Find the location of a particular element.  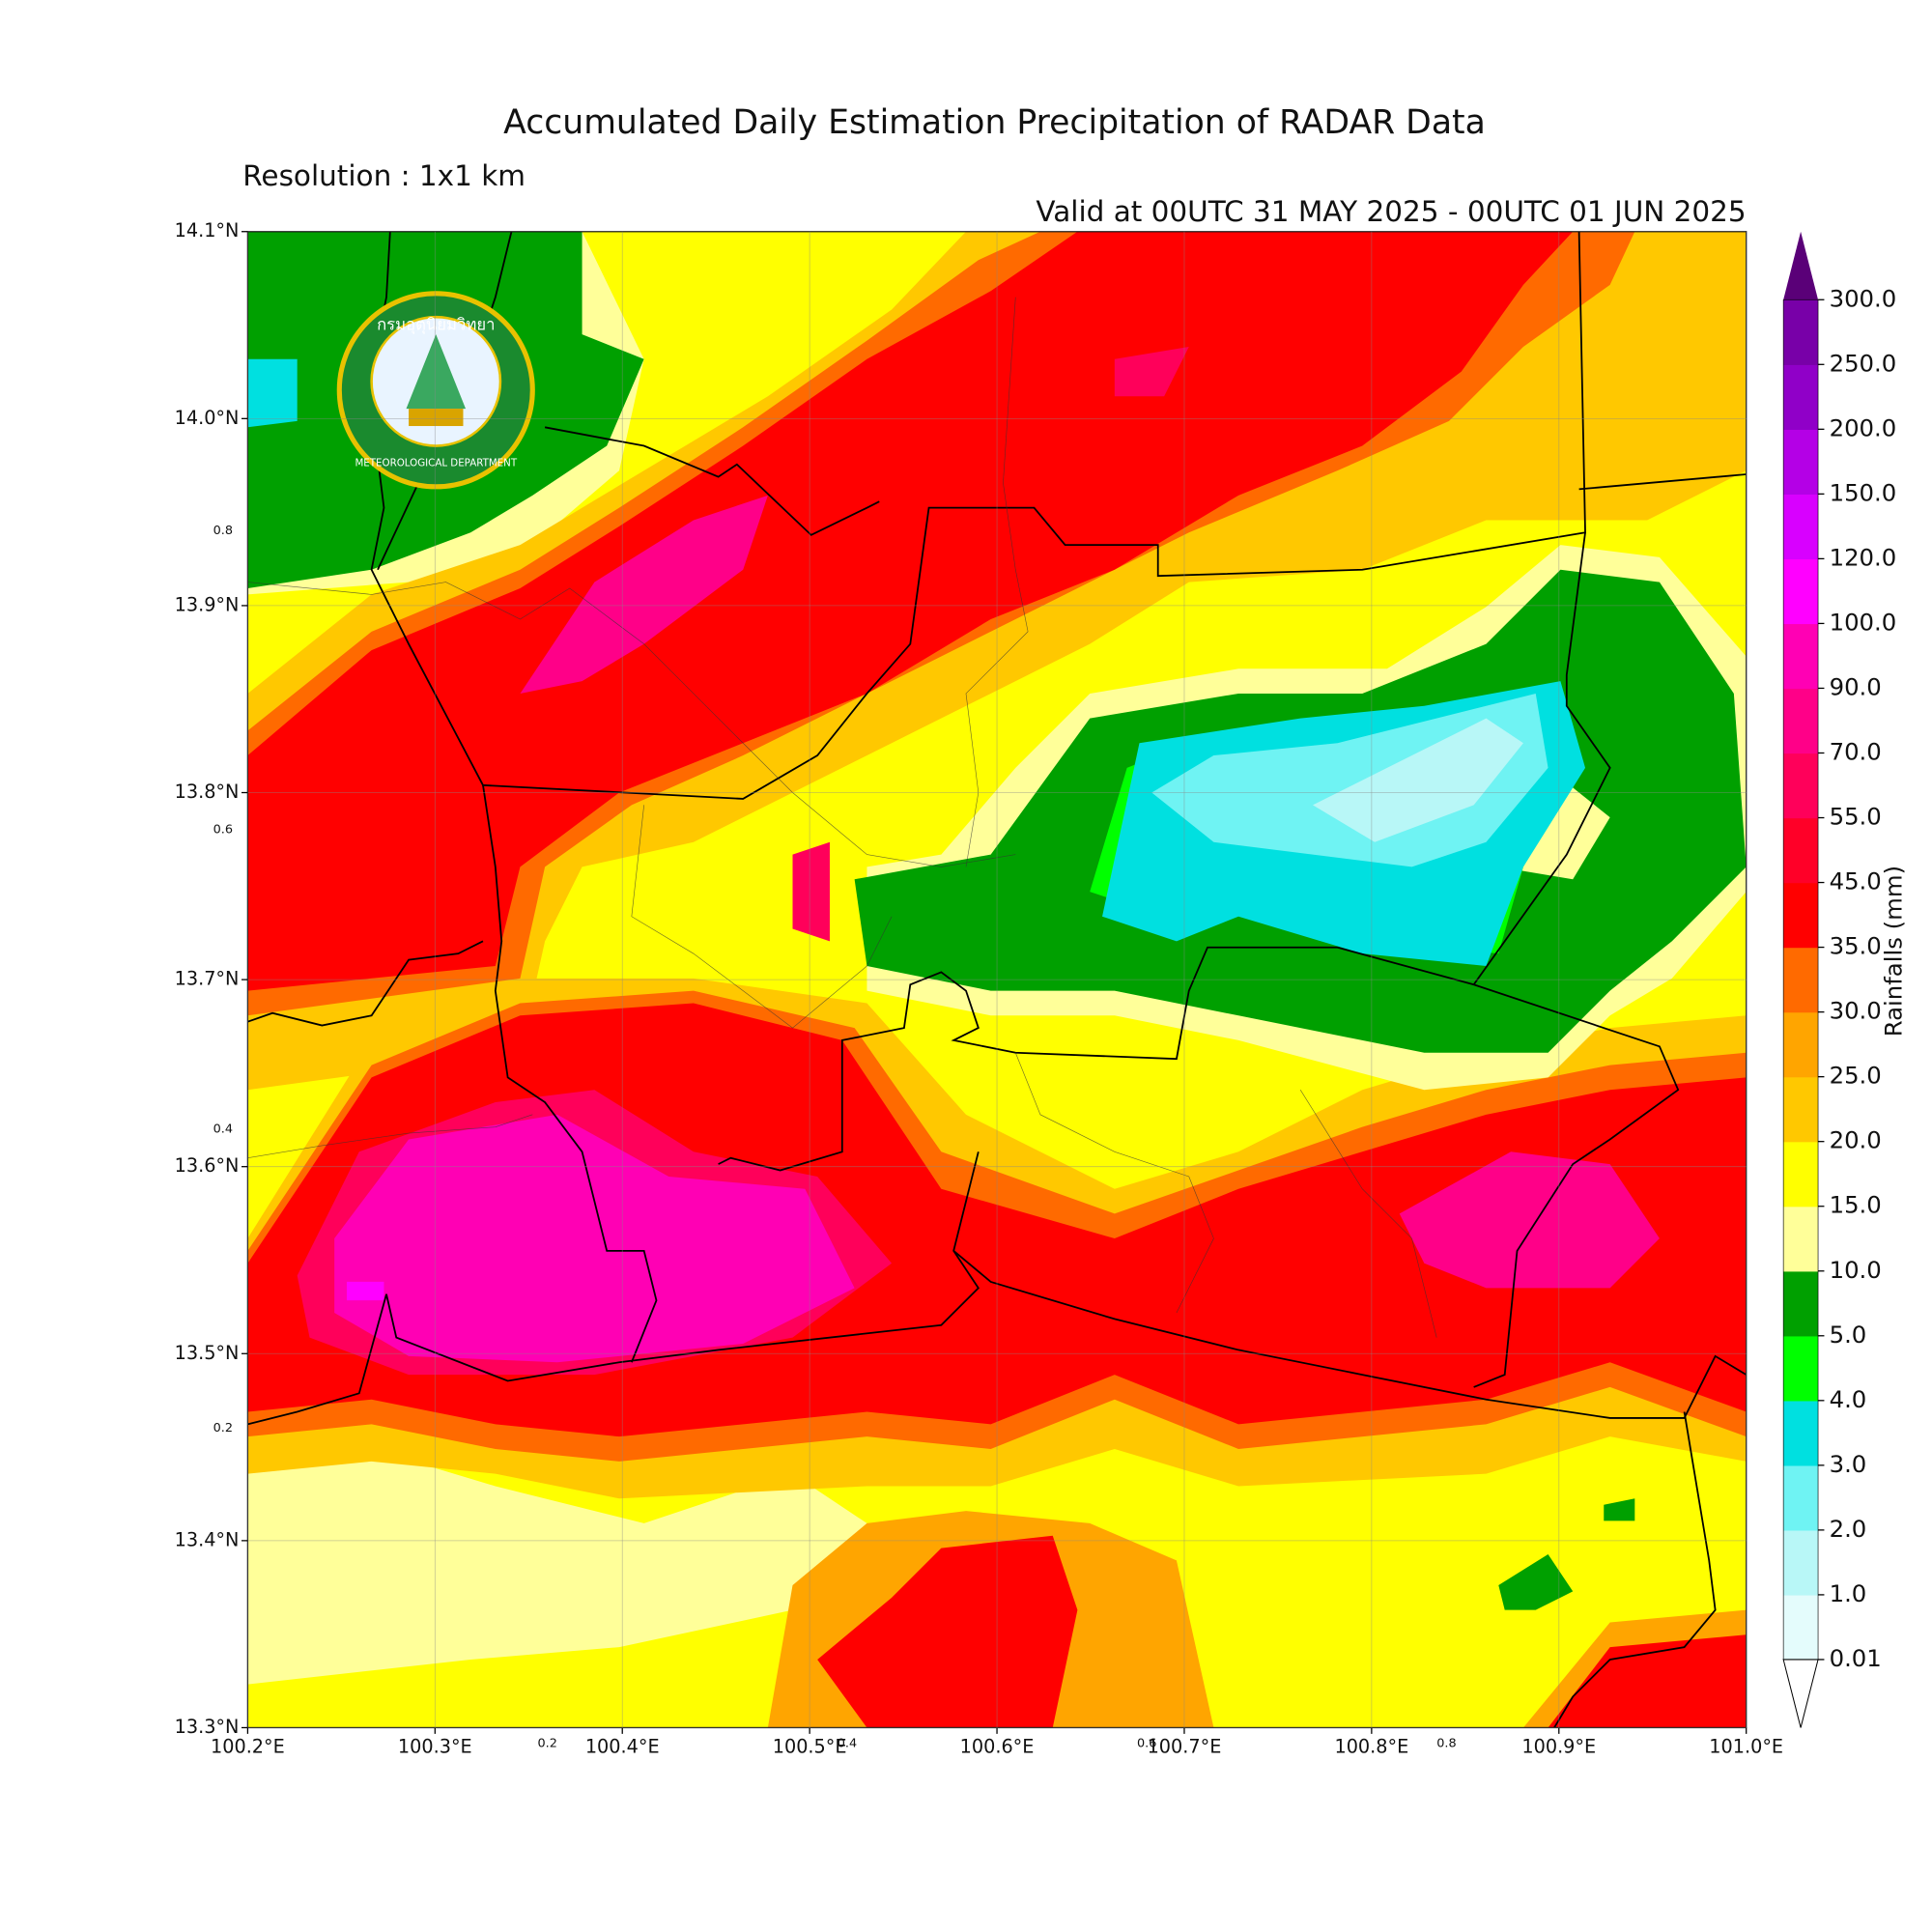

colorbar-tick-label: 250.0 is located at coordinates (1863, 363).